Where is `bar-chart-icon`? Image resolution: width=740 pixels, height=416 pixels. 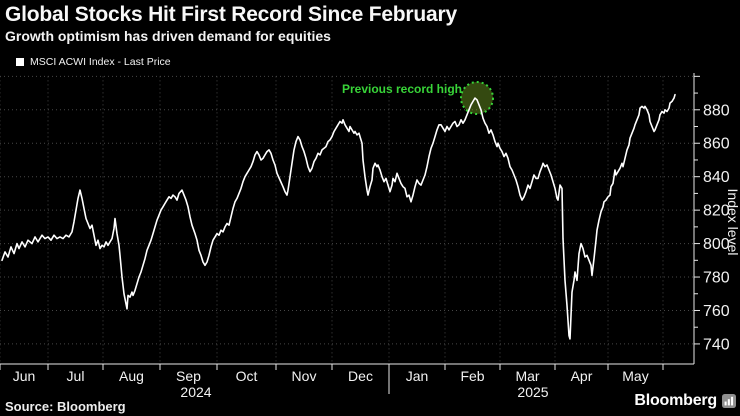
bar-chart-icon is located at coordinates (729, 401).